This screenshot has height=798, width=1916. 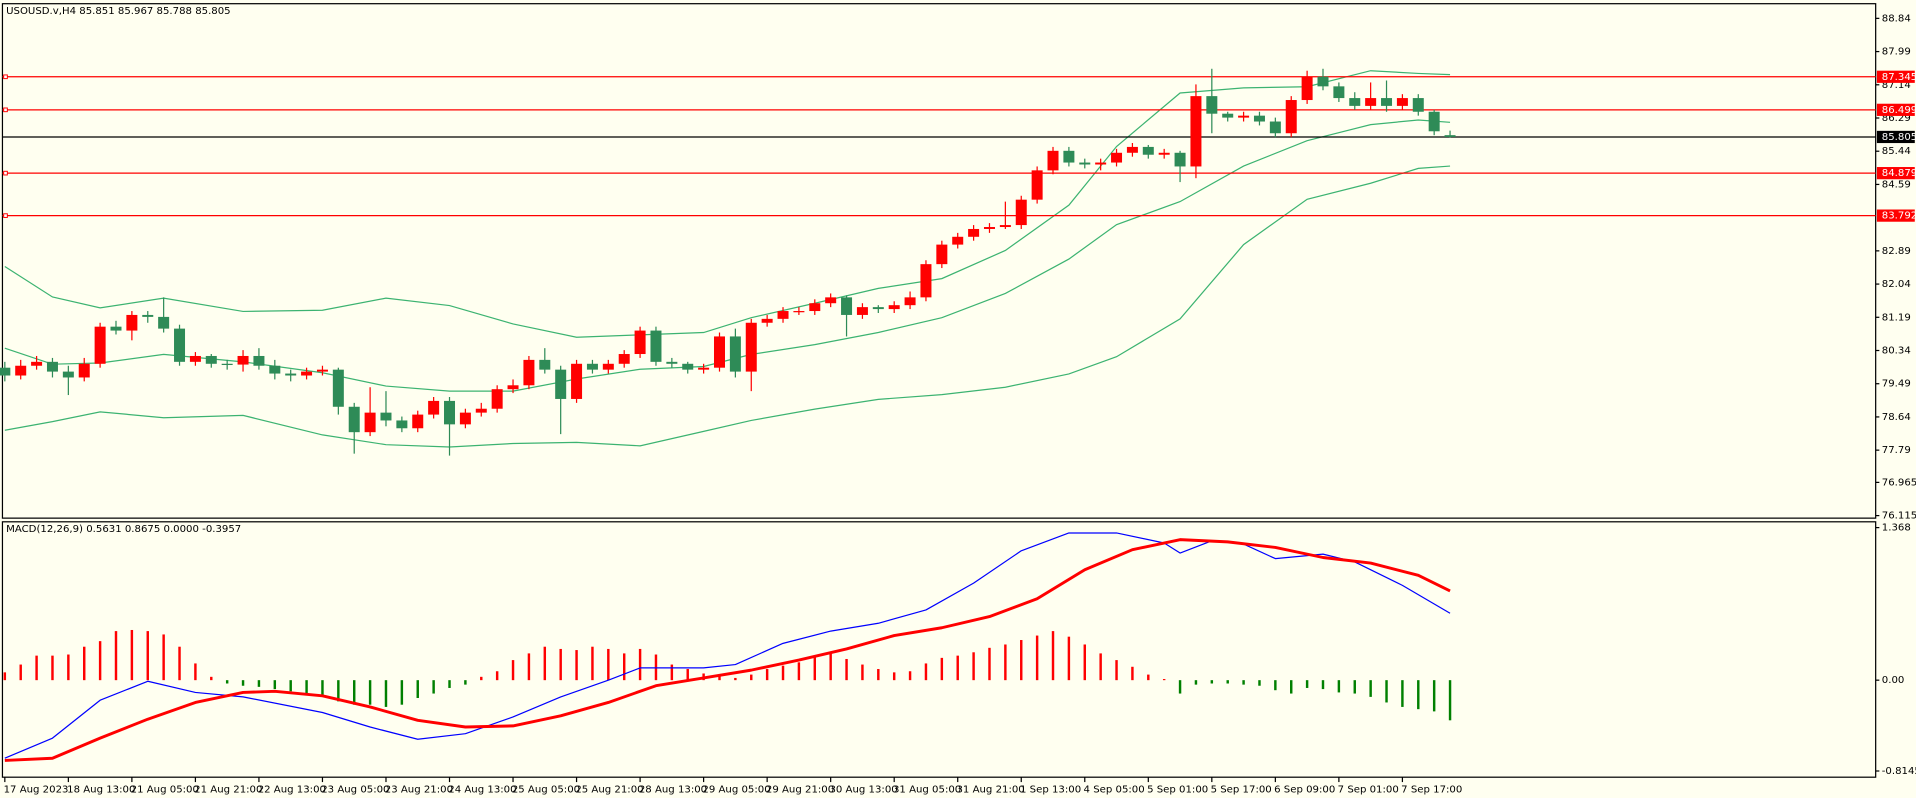 I want to click on y-tick-label: 86.29, so click(x=1896, y=118).